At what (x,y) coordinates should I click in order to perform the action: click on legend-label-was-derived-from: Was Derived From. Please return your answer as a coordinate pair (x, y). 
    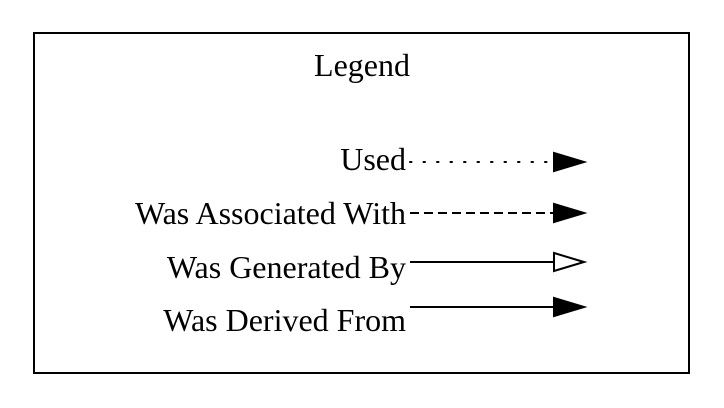
    Looking at the image, I should click on (284, 320).